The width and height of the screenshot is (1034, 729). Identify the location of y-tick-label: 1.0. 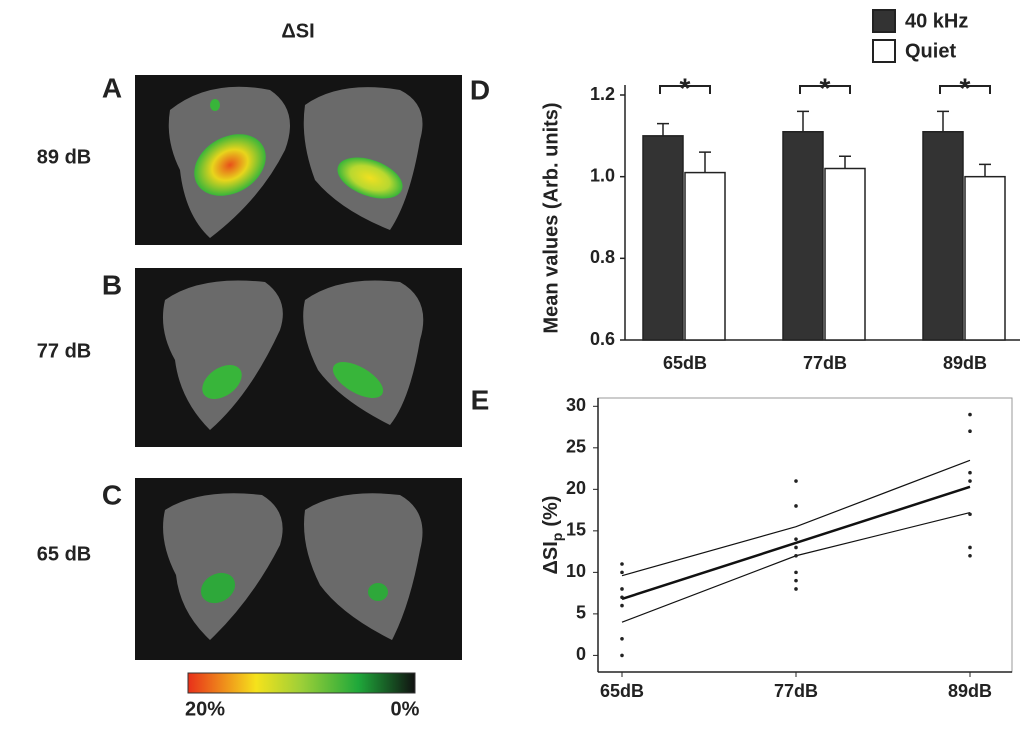
(602, 175).